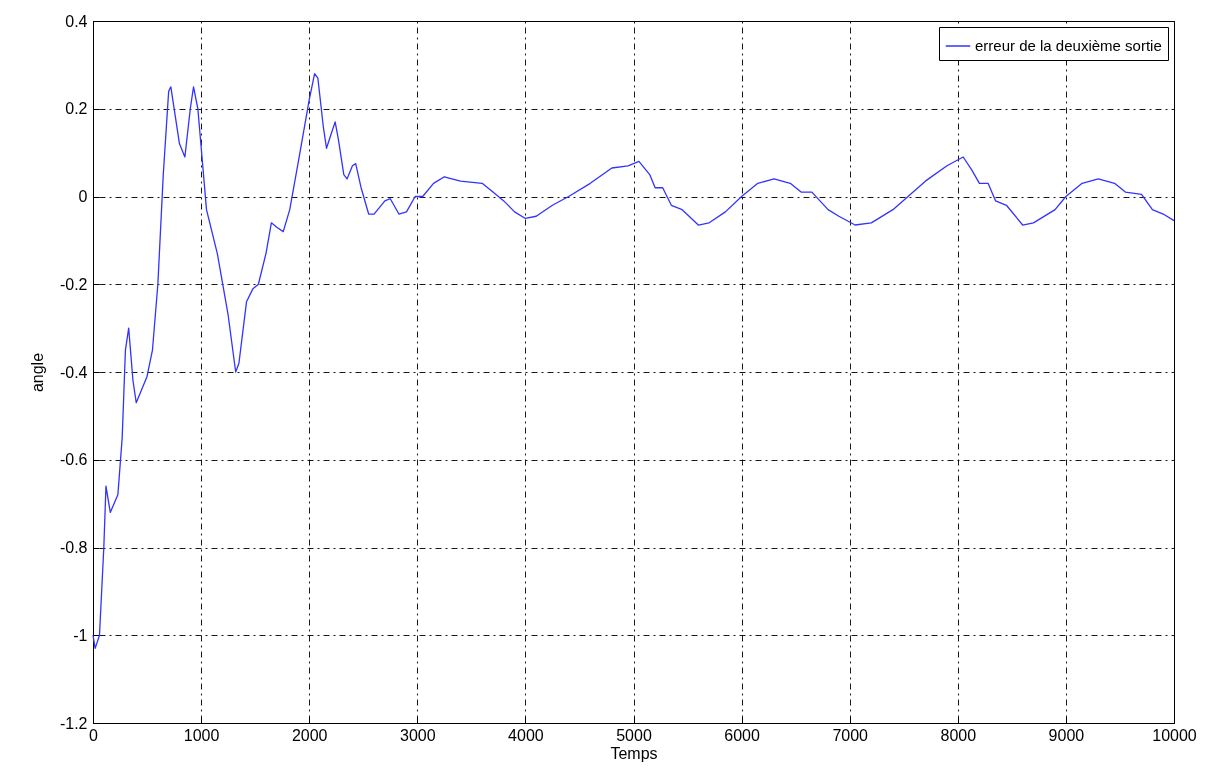 This screenshot has height=778, width=1219. Describe the element at coordinates (742, 735) in the screenshot. I see `x-tick-label: 6000` at that location.